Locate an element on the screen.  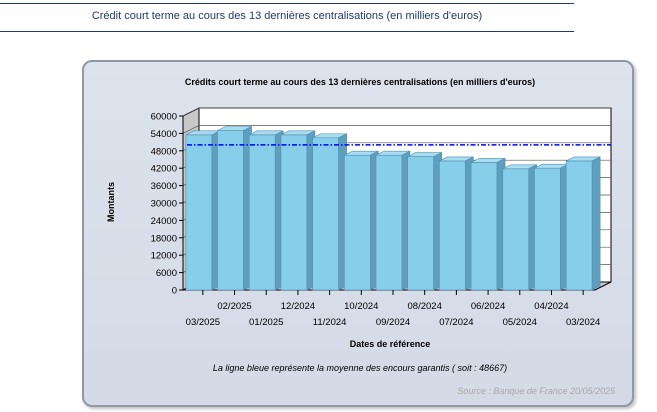
x-tick-label: 06/2024 is located at coordinates (488, 306).